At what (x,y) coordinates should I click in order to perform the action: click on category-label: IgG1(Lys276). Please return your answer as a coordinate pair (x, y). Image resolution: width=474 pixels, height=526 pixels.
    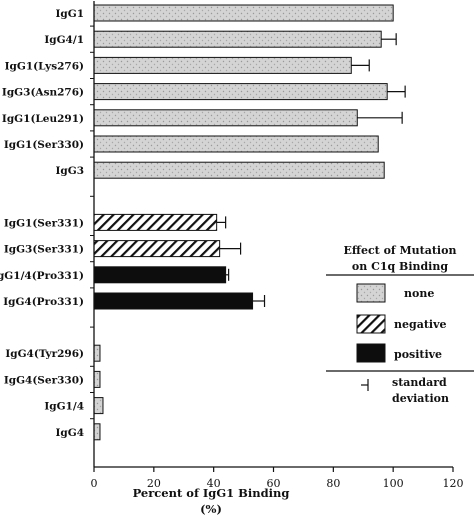
    Looking at the image, I should click on (44, 66).